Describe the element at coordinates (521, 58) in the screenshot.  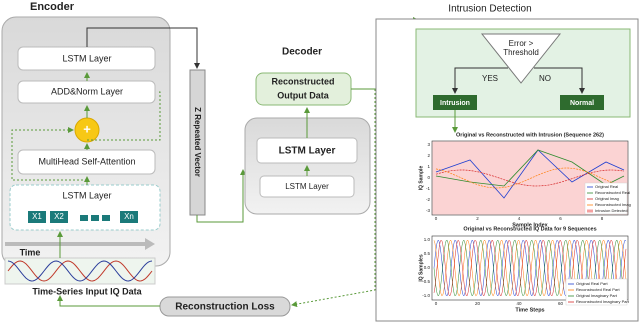
I see `decision-triangle` at that location.